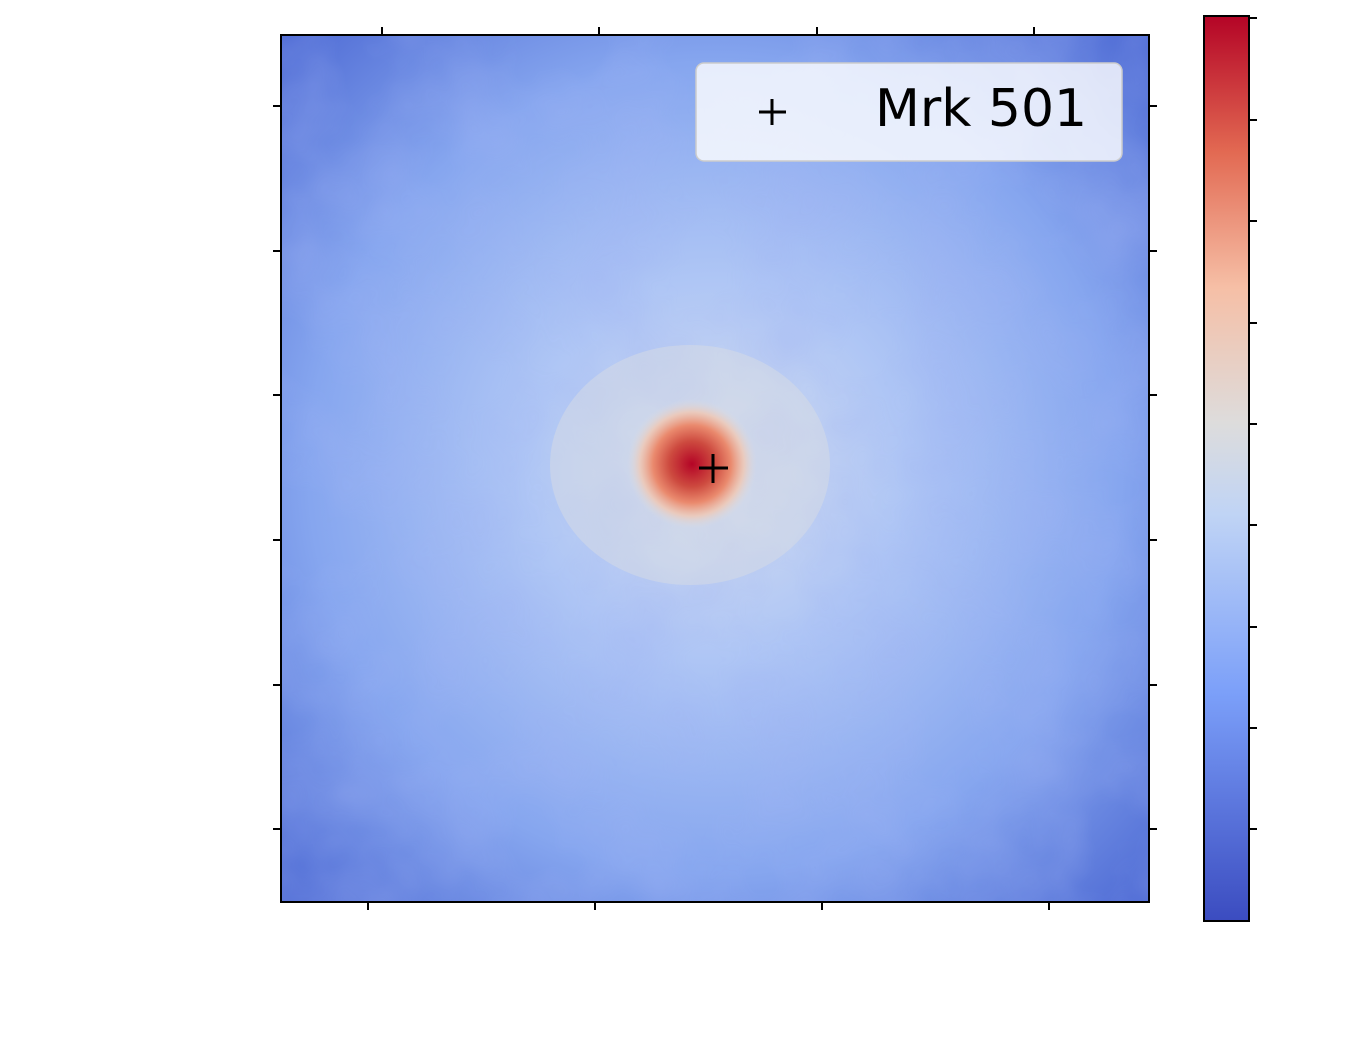 This screenshot has height=1062, width=1354. What do you see at coordinates (981, 109) in the screenshot?
I see `legend-label: Mrk 501` at bounding box center [981, 109].